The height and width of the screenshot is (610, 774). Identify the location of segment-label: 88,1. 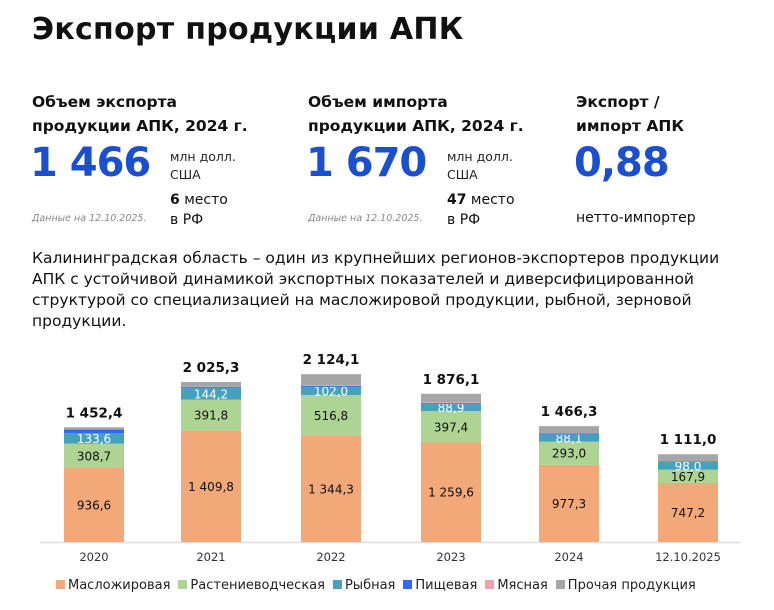
(569, 439).